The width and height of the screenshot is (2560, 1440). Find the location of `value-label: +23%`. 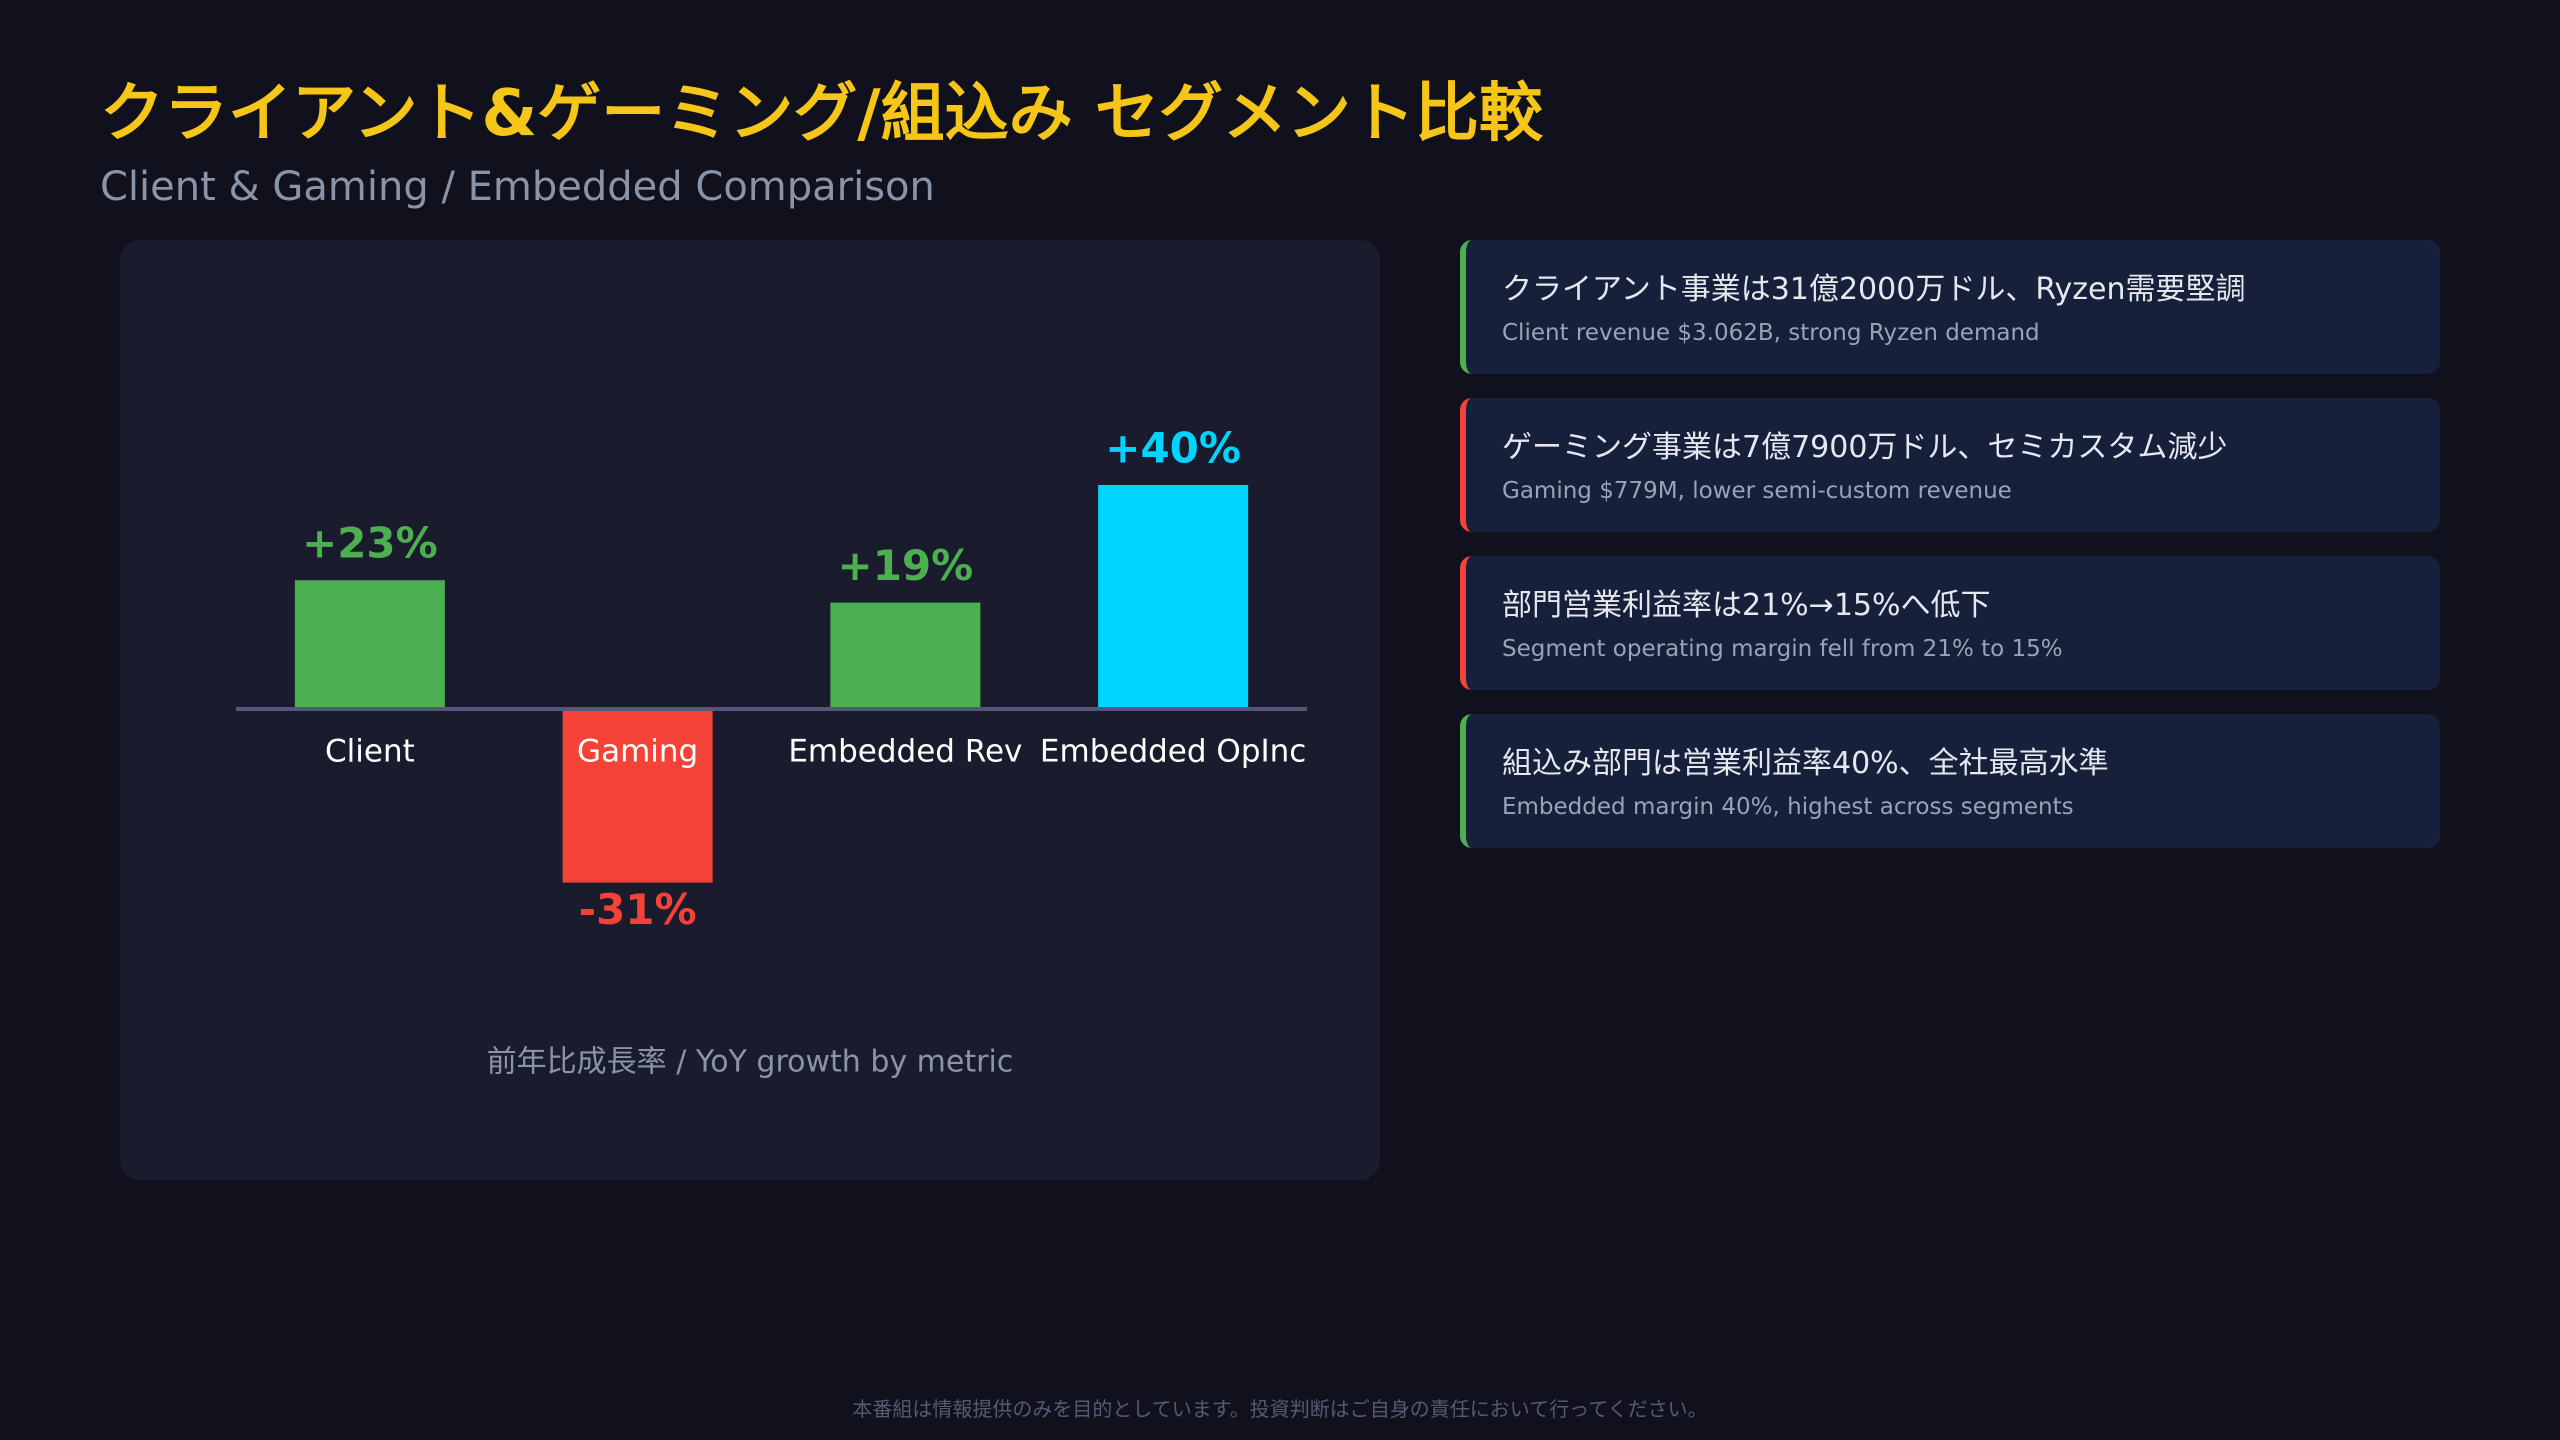

value-label: +23% is located at coordinates (370, 543).